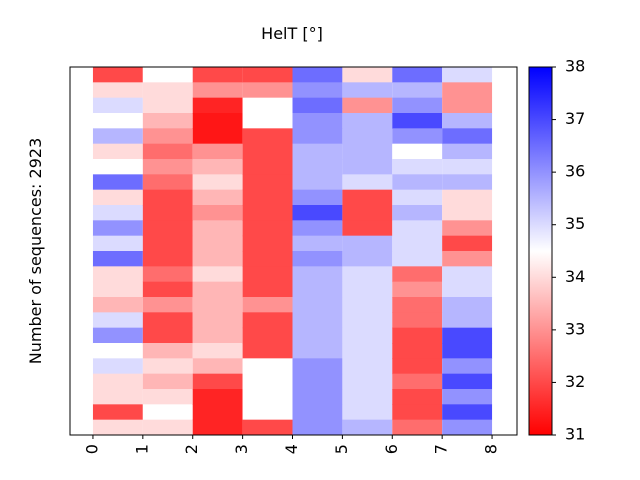  I want to click on colorbar-tick-label: 38, so click(575, 66).